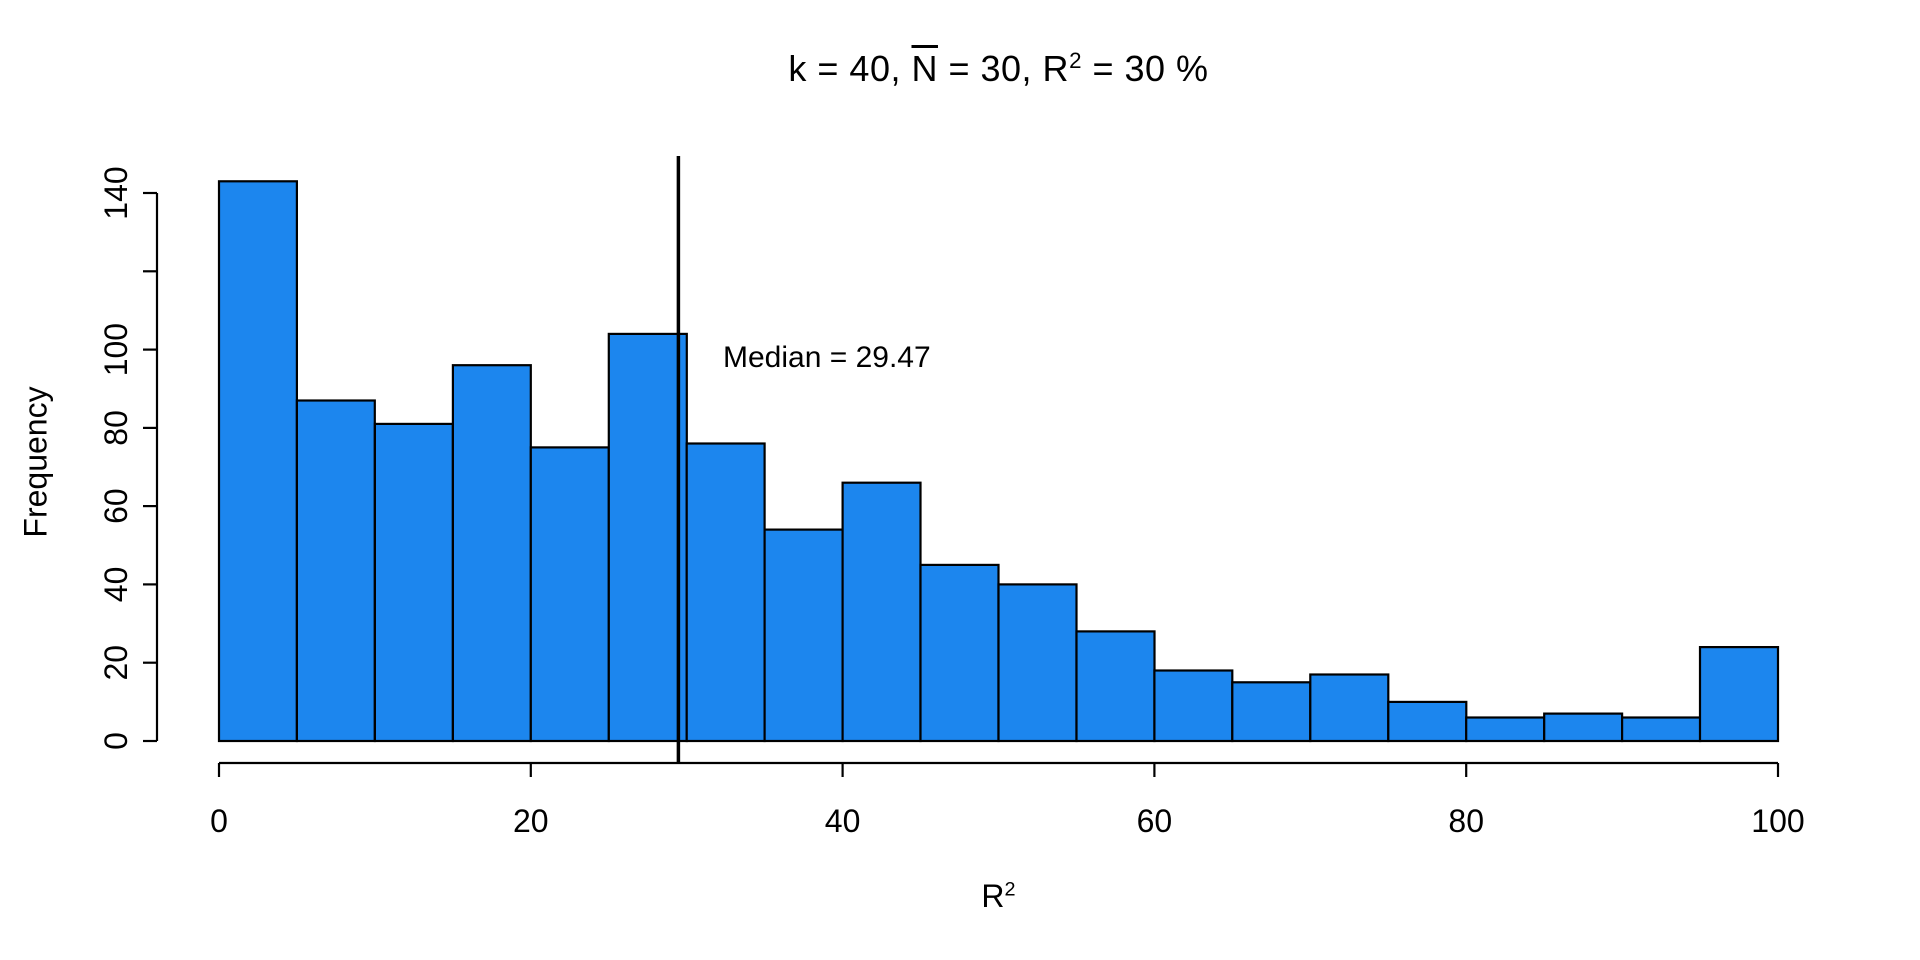 This screenshot has width=1920, height=960. I want to click on text-segment: = 30, R, so click(1003, 68).